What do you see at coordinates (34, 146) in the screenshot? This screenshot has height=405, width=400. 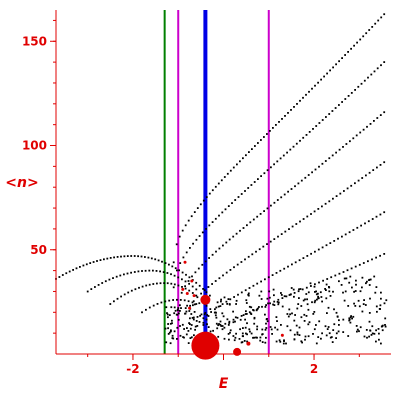 I see `y-tick-label: 100` at bounding box center [34, 146].